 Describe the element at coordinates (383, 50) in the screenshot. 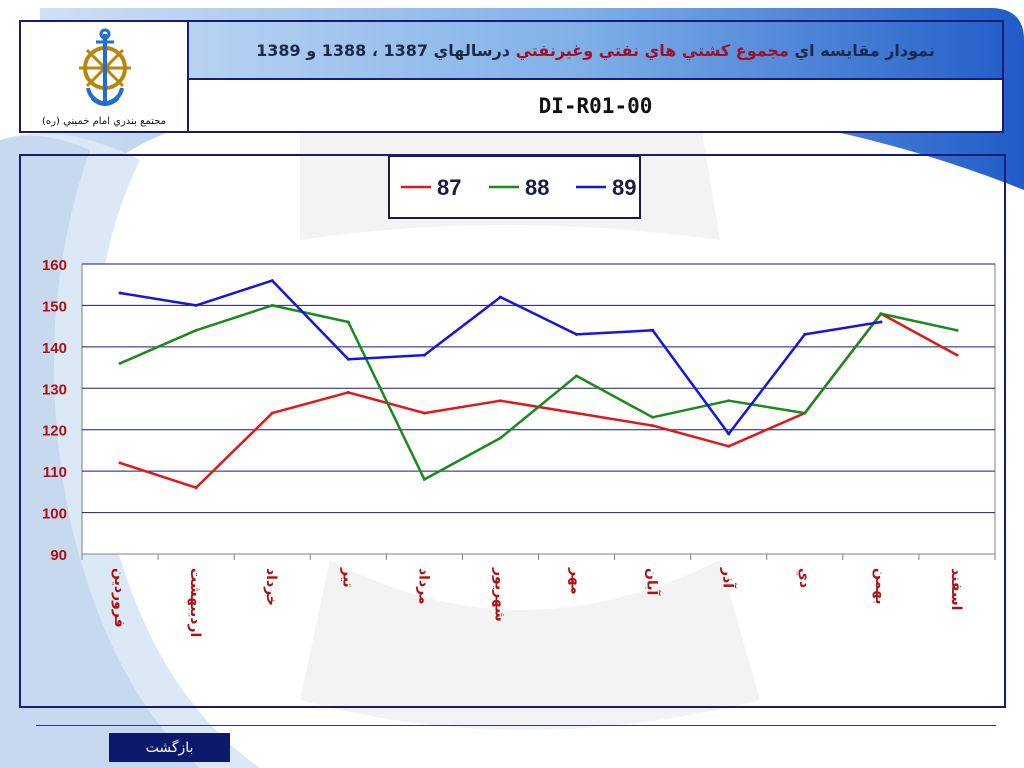

I see `title-part-3: درسالهاي 1387 ، 1388 و 1389` at that location.